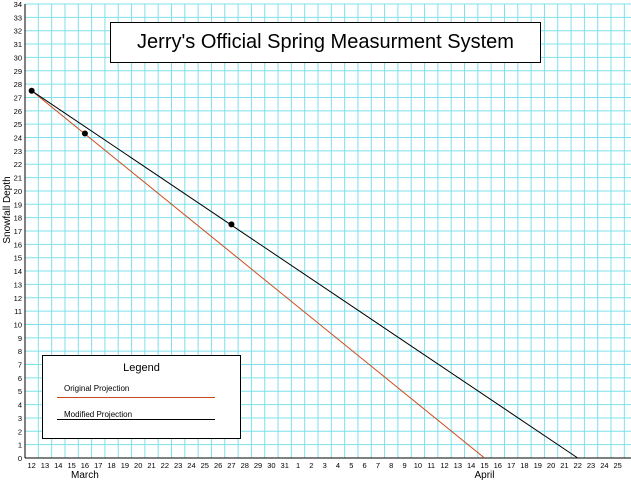 Image resolution: width=631 pixels, height=480 pixels. I want to click on y-tick-label: 25, so click(18, 124).